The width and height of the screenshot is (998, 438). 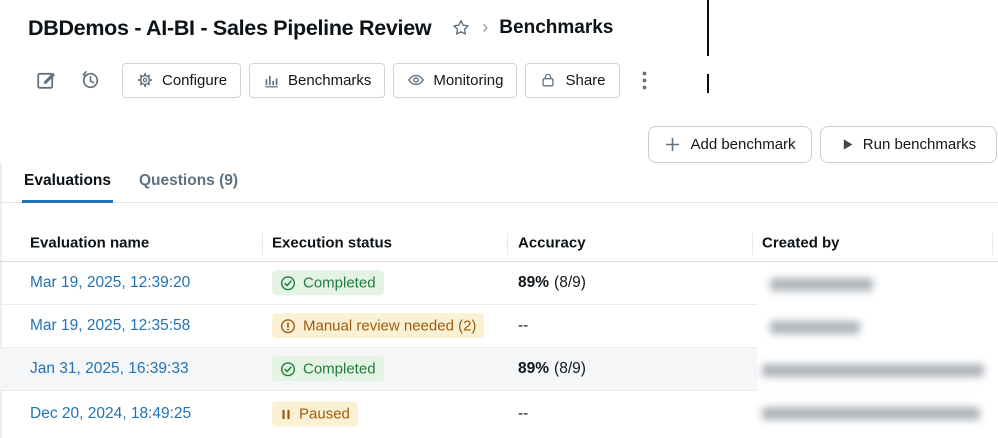 I want to click on monitoring-button: Monitoring, so click(x=455, y=80).